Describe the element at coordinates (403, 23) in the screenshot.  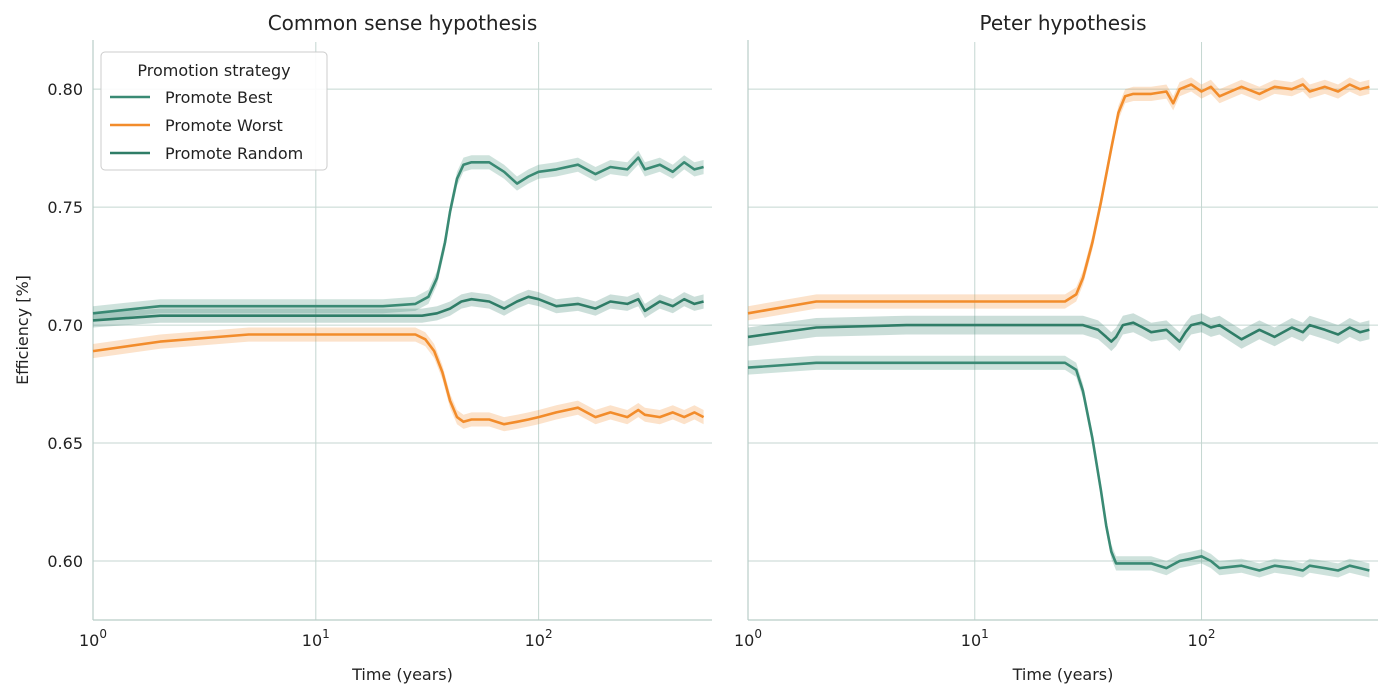
I see `chart-title: Common sense hypothesis` at that location.